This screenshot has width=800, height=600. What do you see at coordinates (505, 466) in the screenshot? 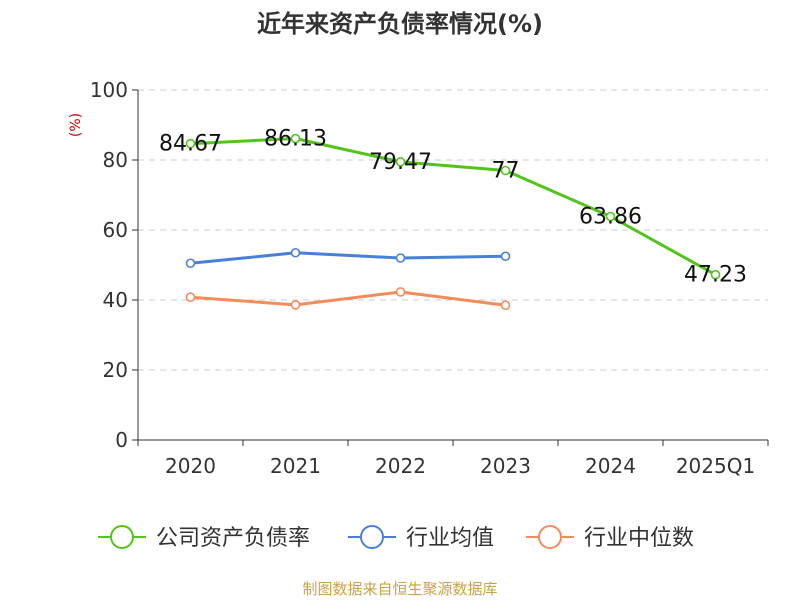
I see `x-tick-label: 2023` at bounding box center [505, 466].